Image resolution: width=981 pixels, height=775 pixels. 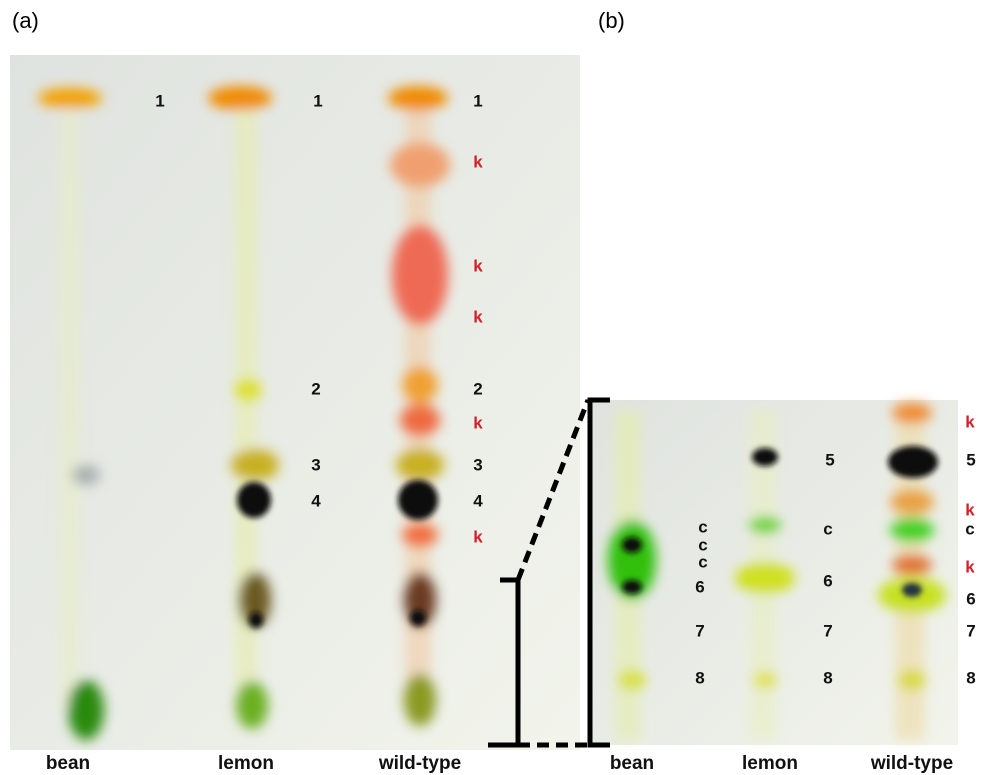 I want to click on panel-label: (b), so click(x=611, y=20).